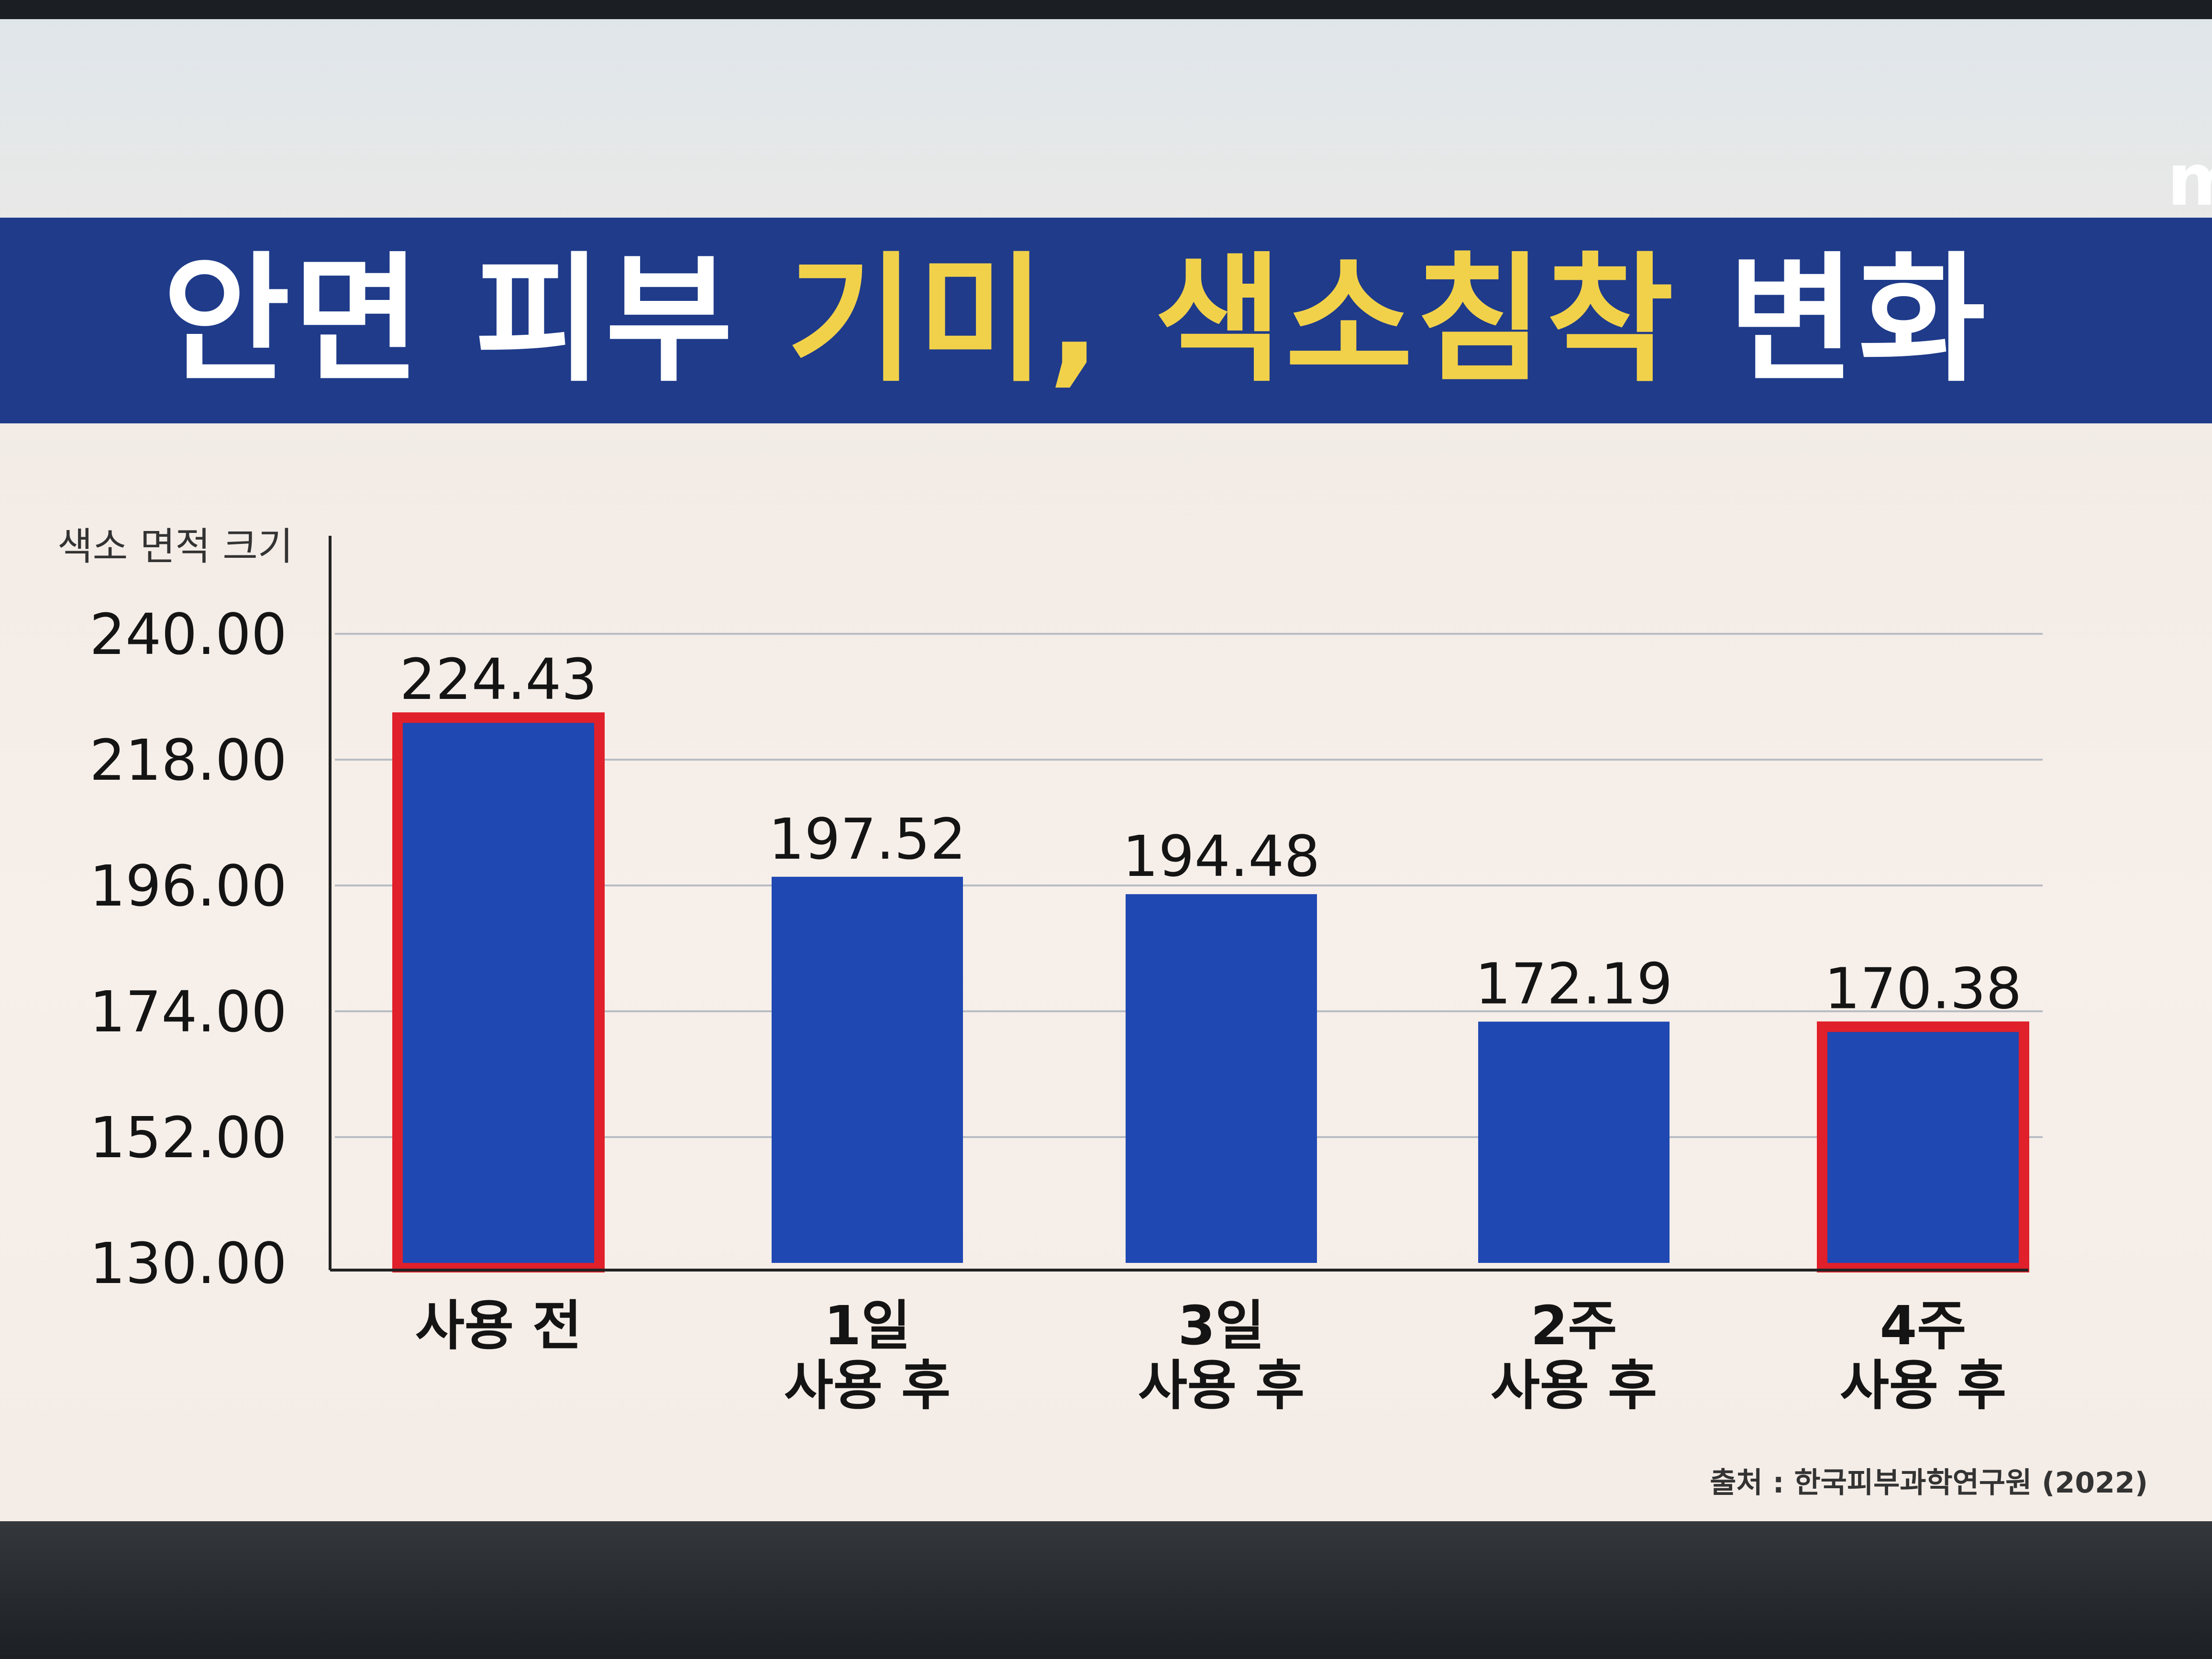 The height and width of the screenshot is (1659, 2212). What do you see at coordinates (1858, 320) in the screenshot?
I see `title-part-end: 변화` at bounding box center [1858, 320].